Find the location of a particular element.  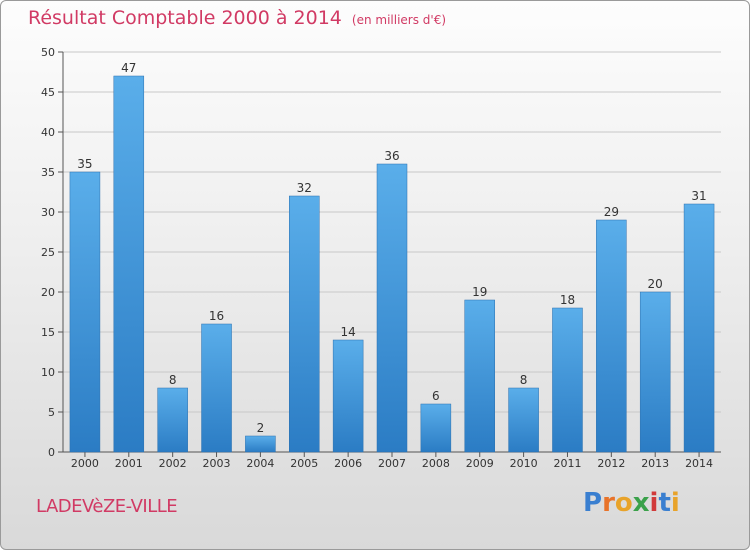

x-tick-label: 2010 is located at coordinates (524, 463).